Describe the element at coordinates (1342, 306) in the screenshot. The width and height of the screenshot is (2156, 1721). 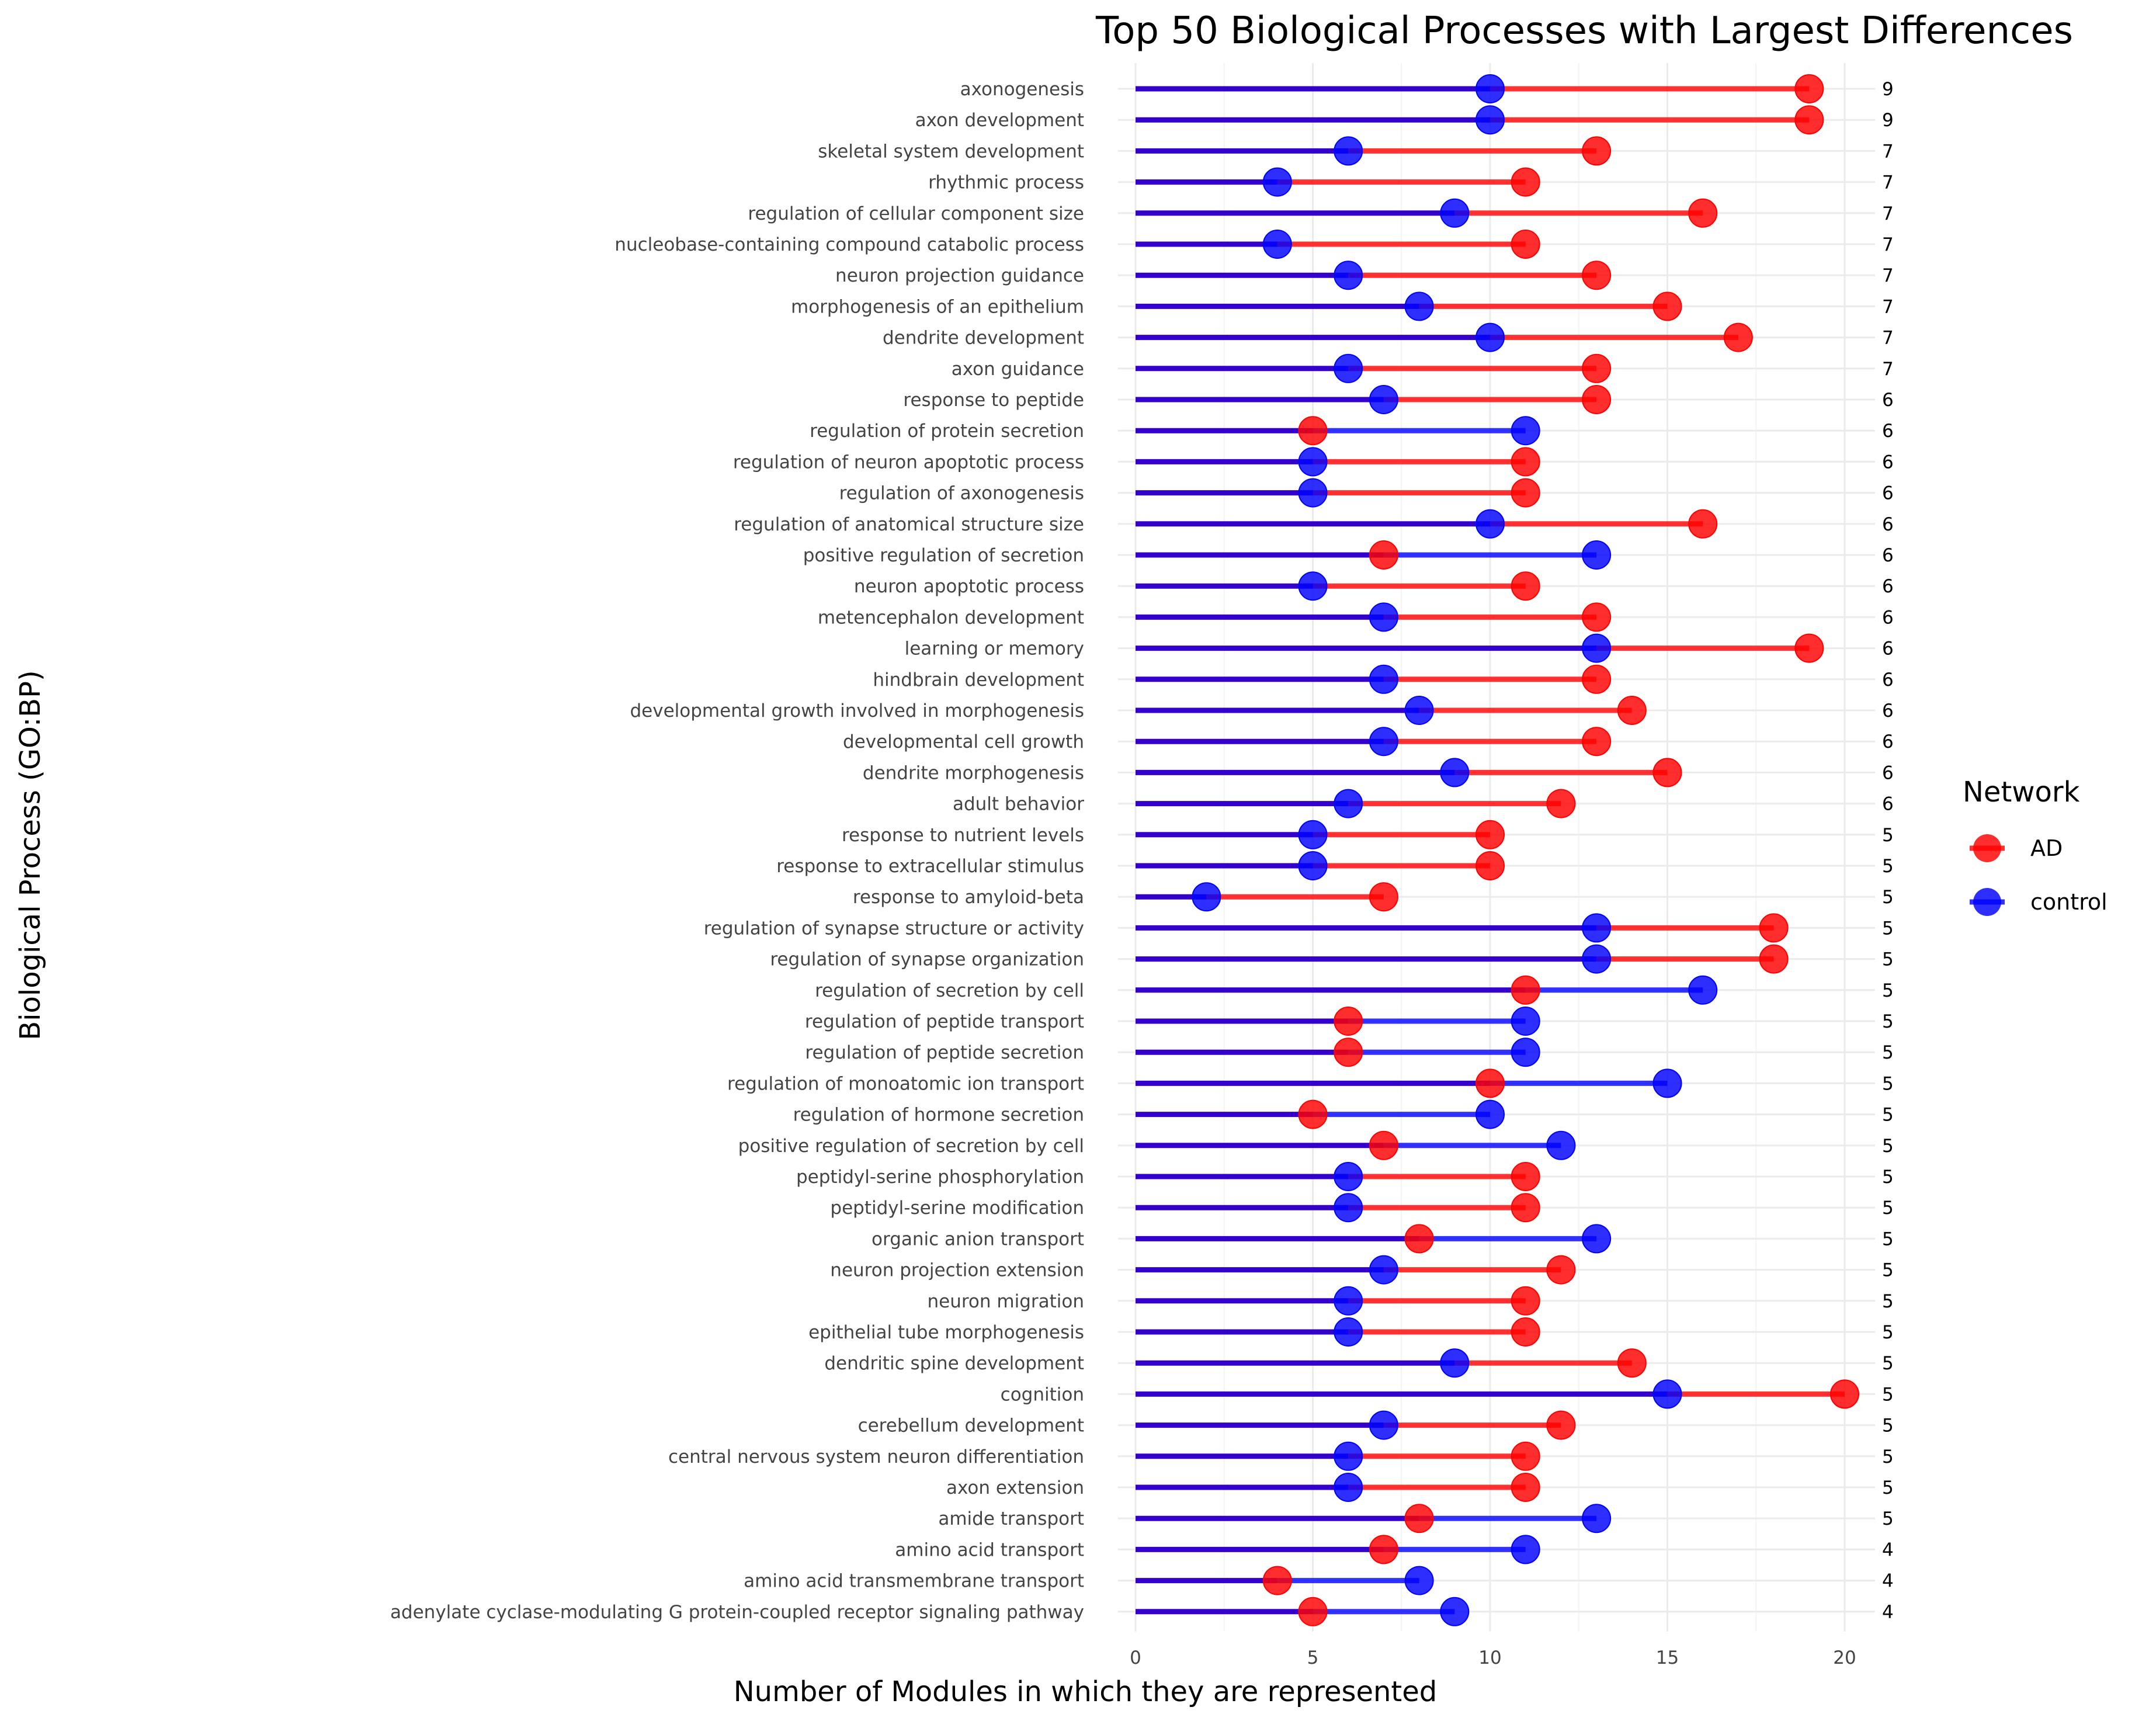
I see `chart-row: morphogenesis of an epithelium 7` at that location.